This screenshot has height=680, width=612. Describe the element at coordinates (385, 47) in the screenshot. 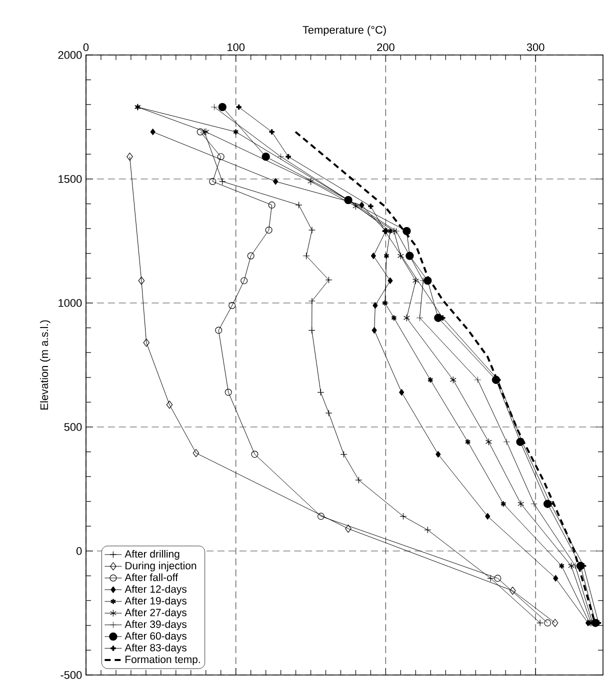

I see `x-tick-label: 200` at that location.